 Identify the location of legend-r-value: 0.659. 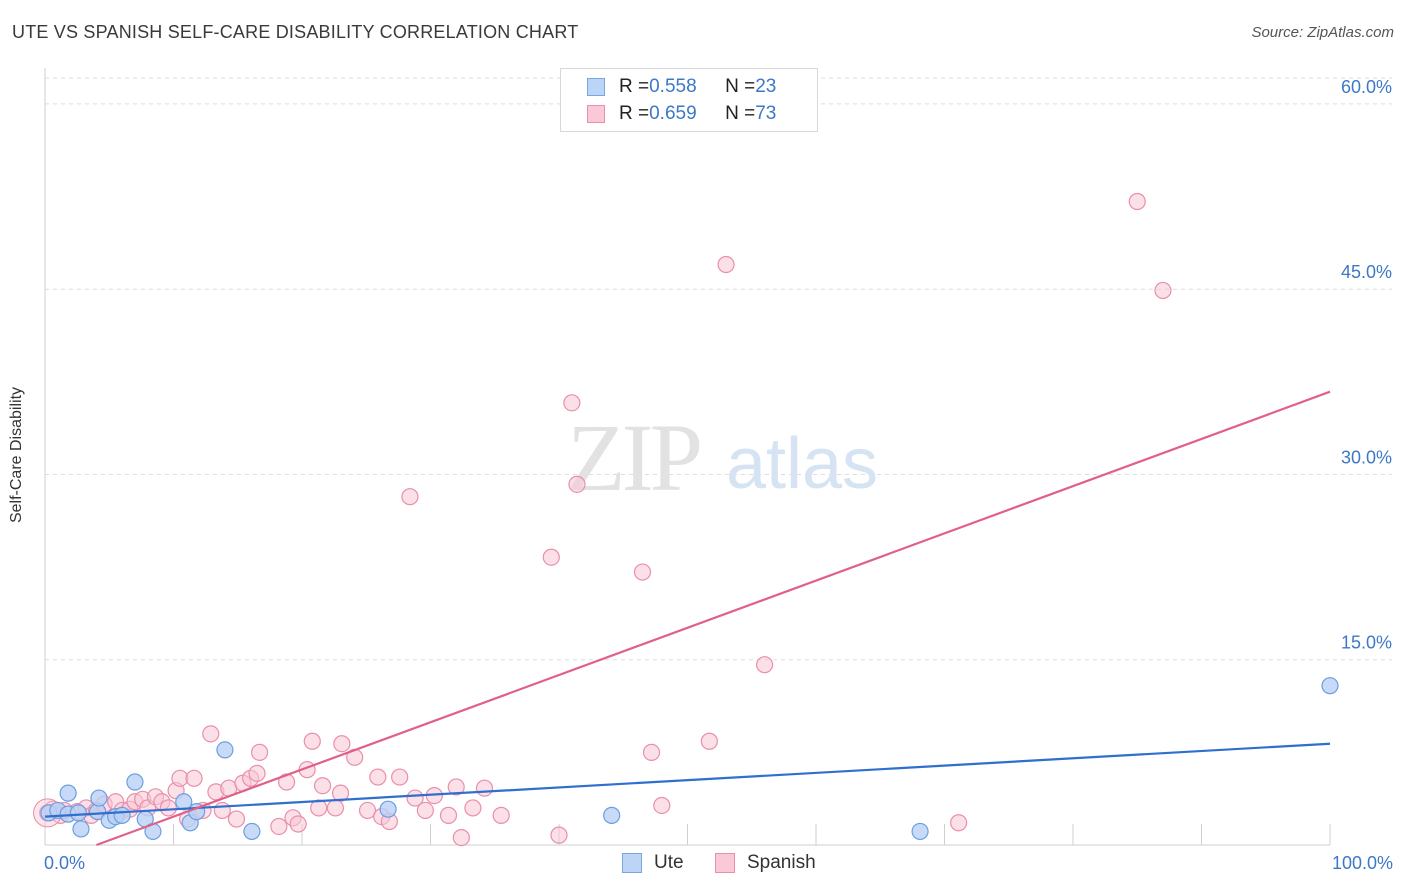
(673, 113).